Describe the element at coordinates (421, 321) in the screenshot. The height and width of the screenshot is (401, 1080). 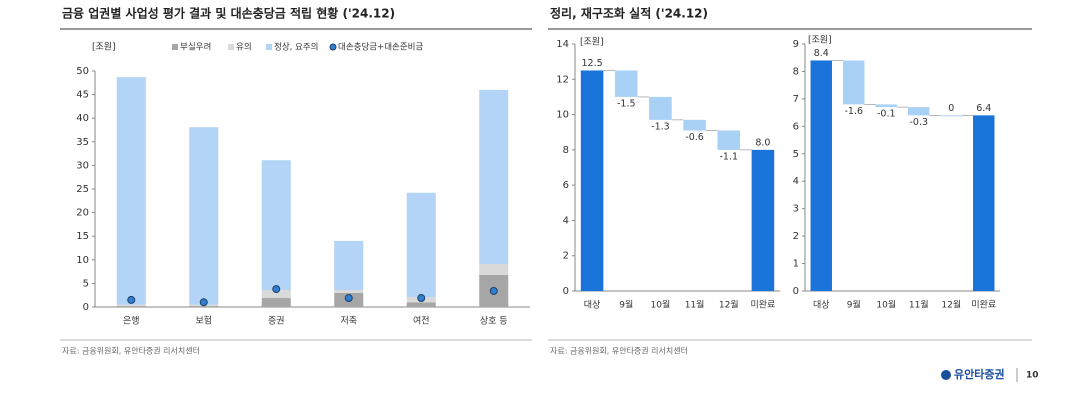
I see `x-tick-label: 여전` at that location.